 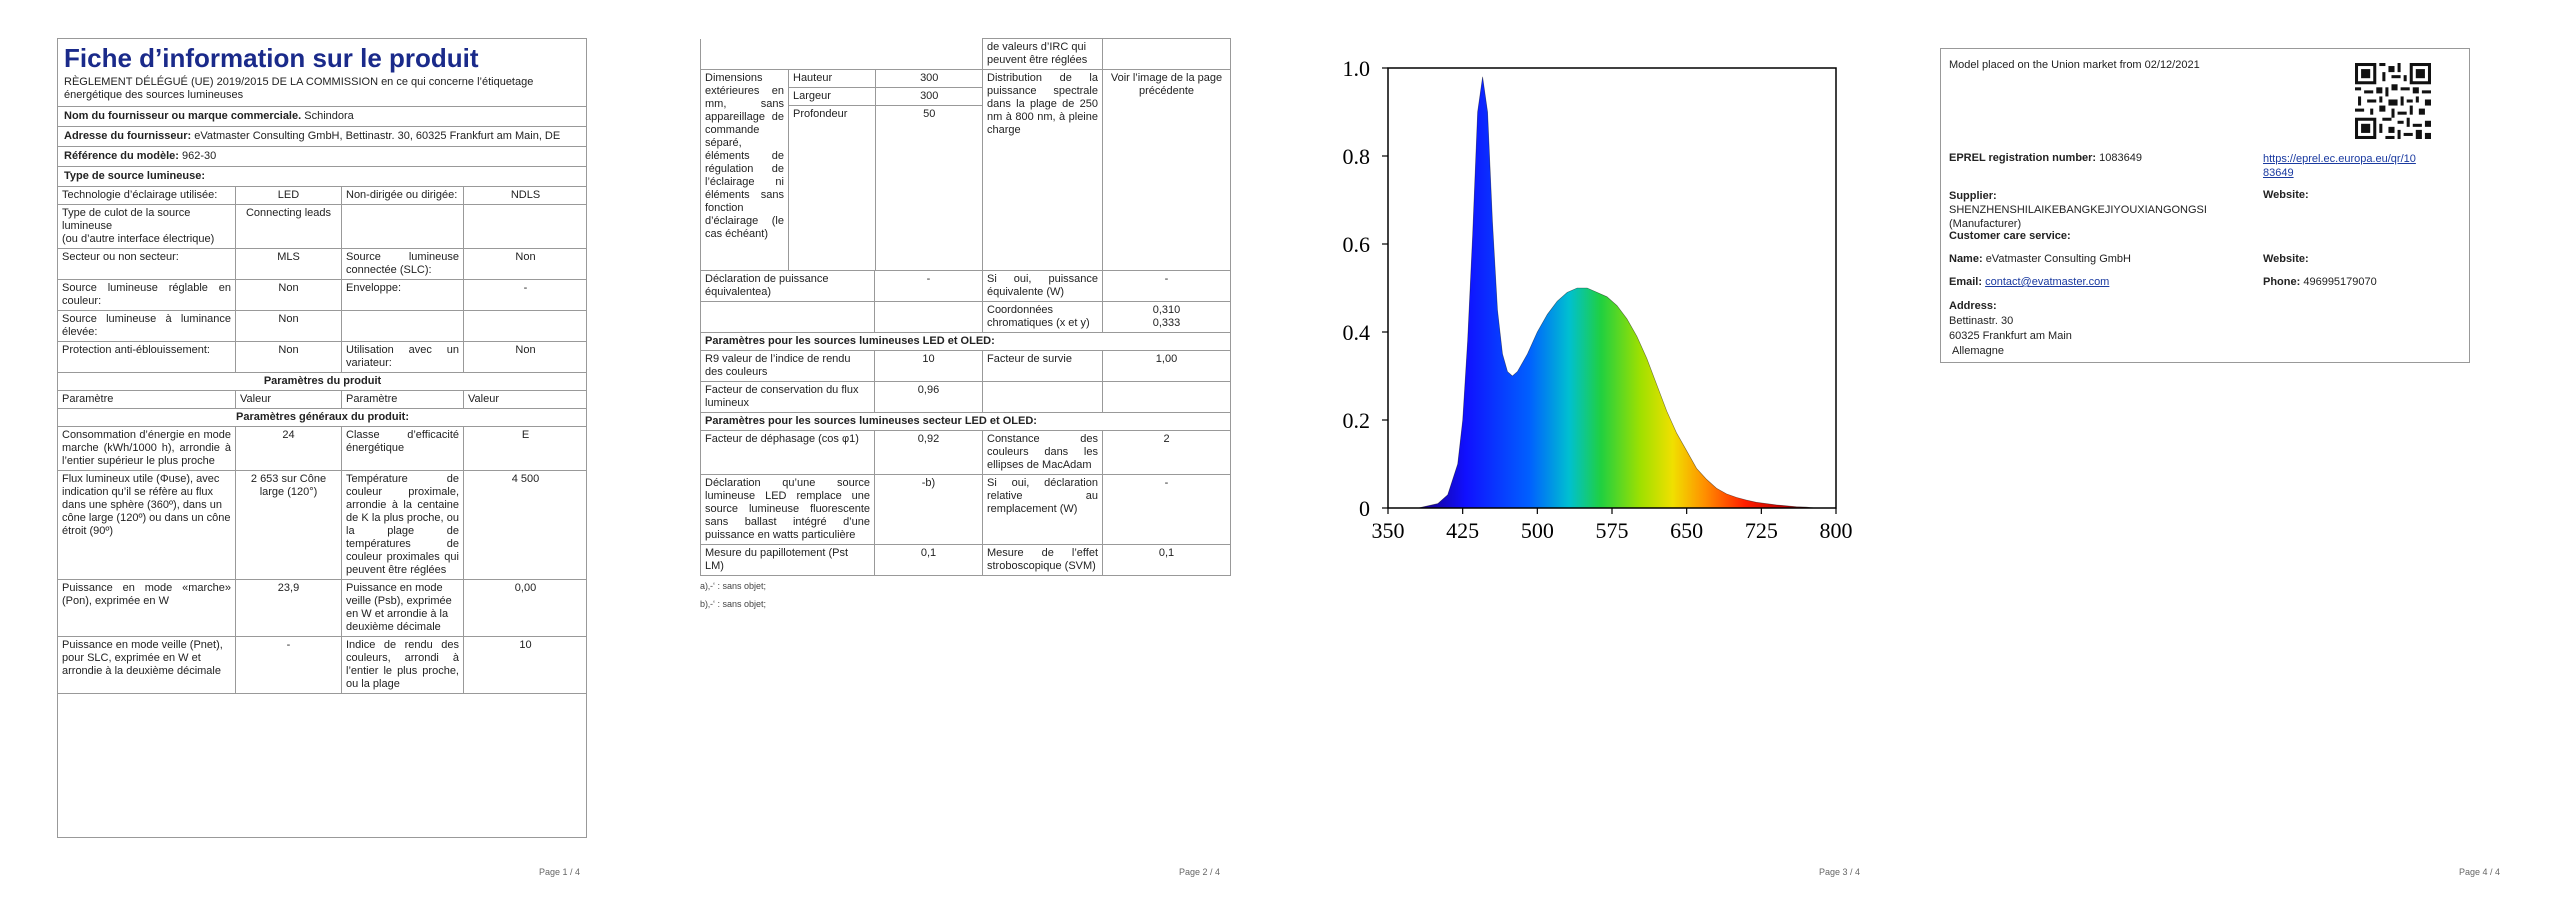 I want to click on y-tick-label: 0.4, so click(x=1357, y=332).